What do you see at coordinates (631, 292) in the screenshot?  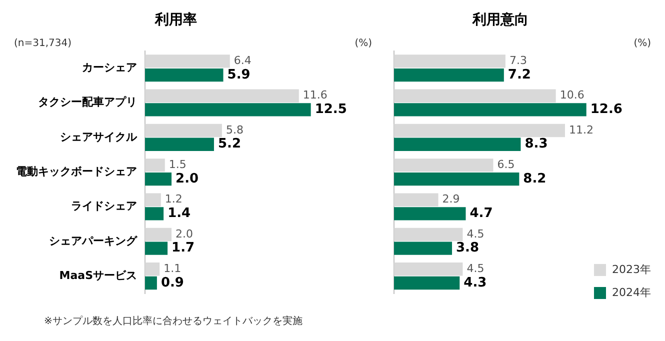 I see `legend-label: 2024年` at bounding box center [631, 292].